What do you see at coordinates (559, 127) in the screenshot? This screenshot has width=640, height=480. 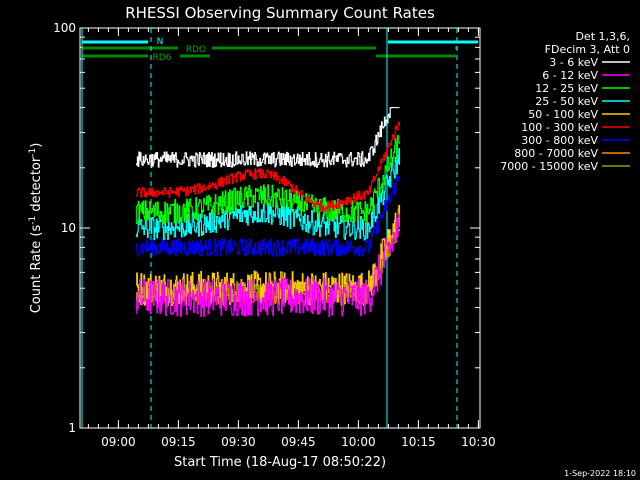 I see `legend-label: 100 - 300 keV` at bounding box center [559, 127].